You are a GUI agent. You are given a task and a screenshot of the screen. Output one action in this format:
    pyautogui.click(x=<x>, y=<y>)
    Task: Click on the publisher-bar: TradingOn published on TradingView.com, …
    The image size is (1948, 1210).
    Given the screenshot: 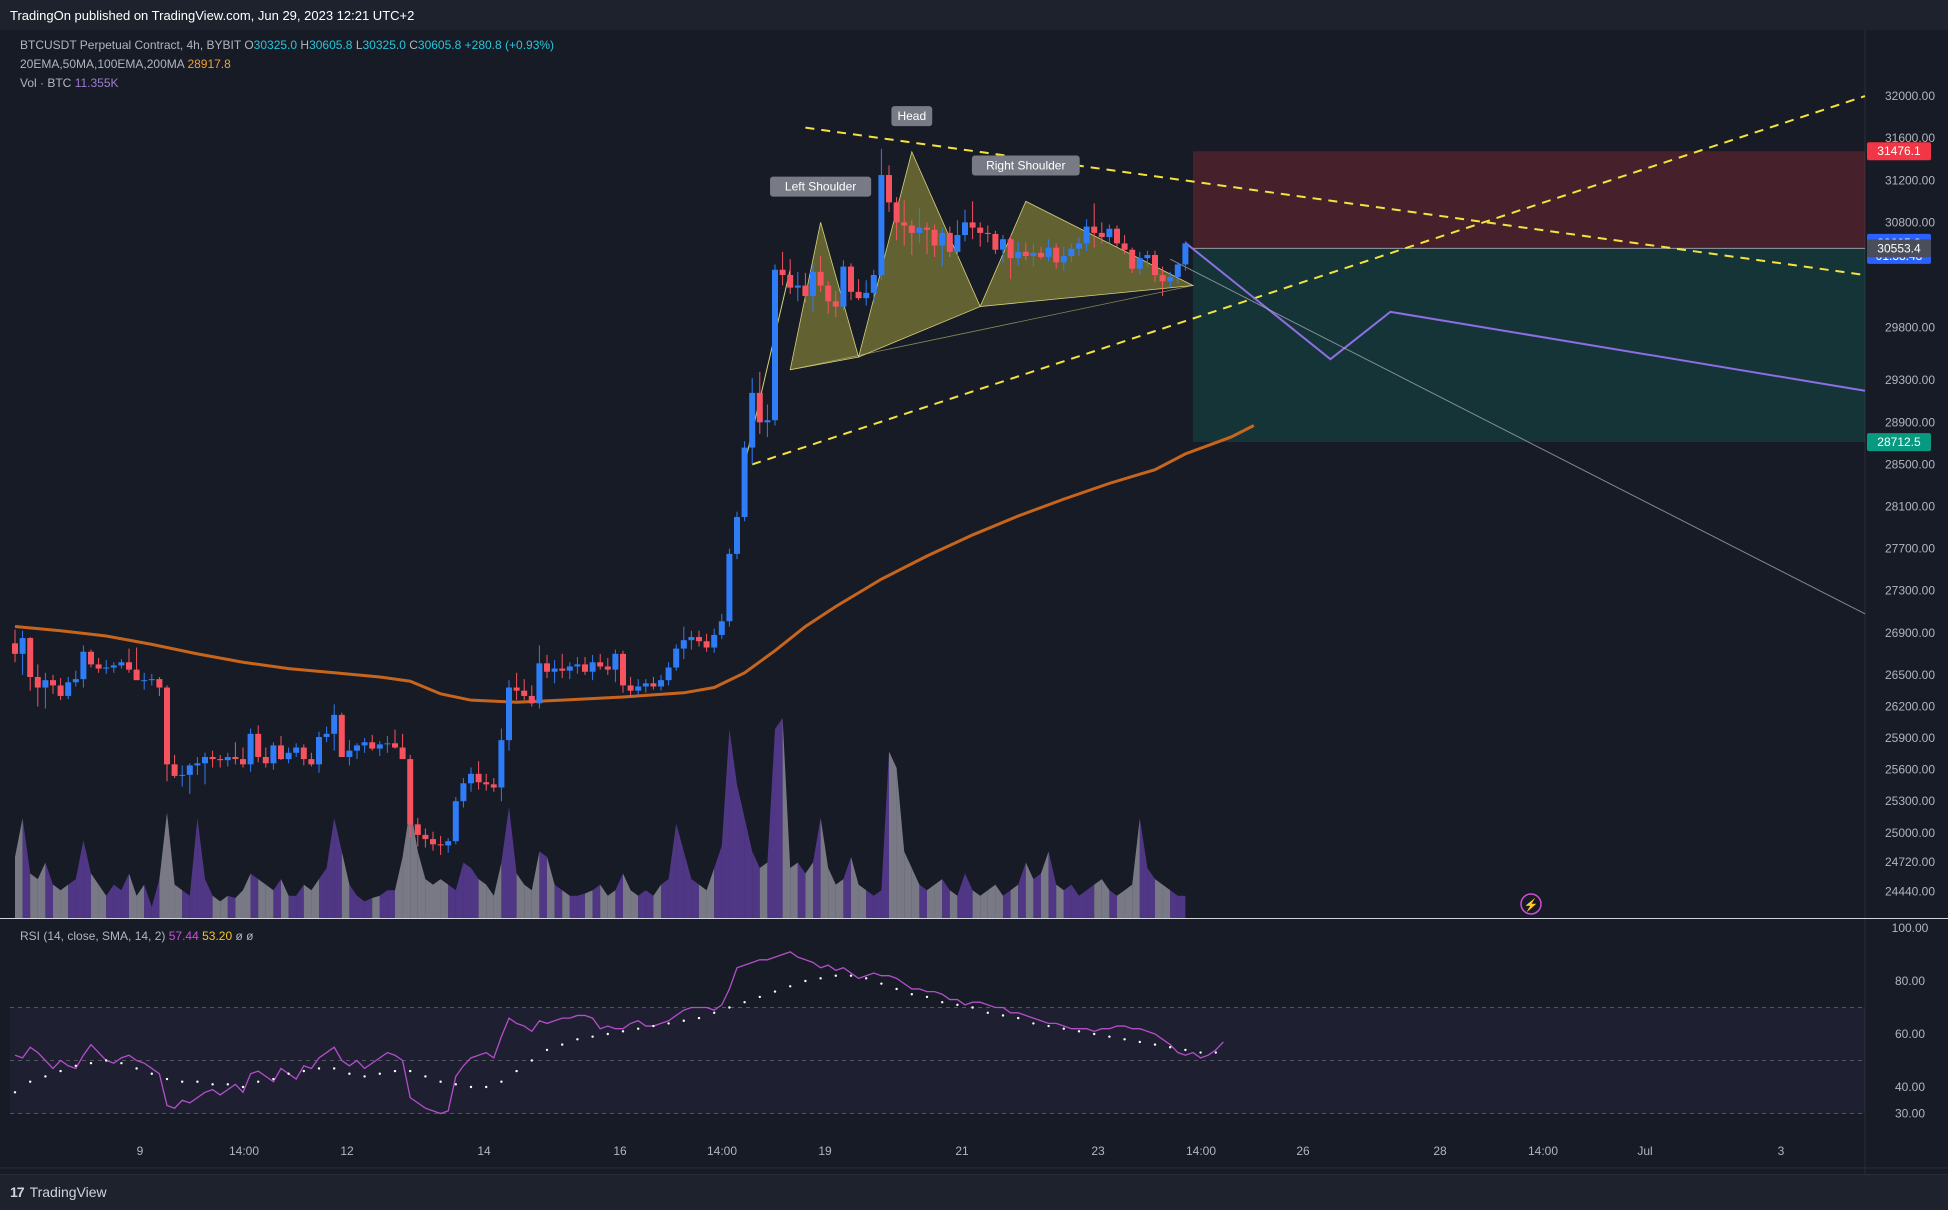 What is the action you would take?
    pyautogui.click(x=974, y=15)
    